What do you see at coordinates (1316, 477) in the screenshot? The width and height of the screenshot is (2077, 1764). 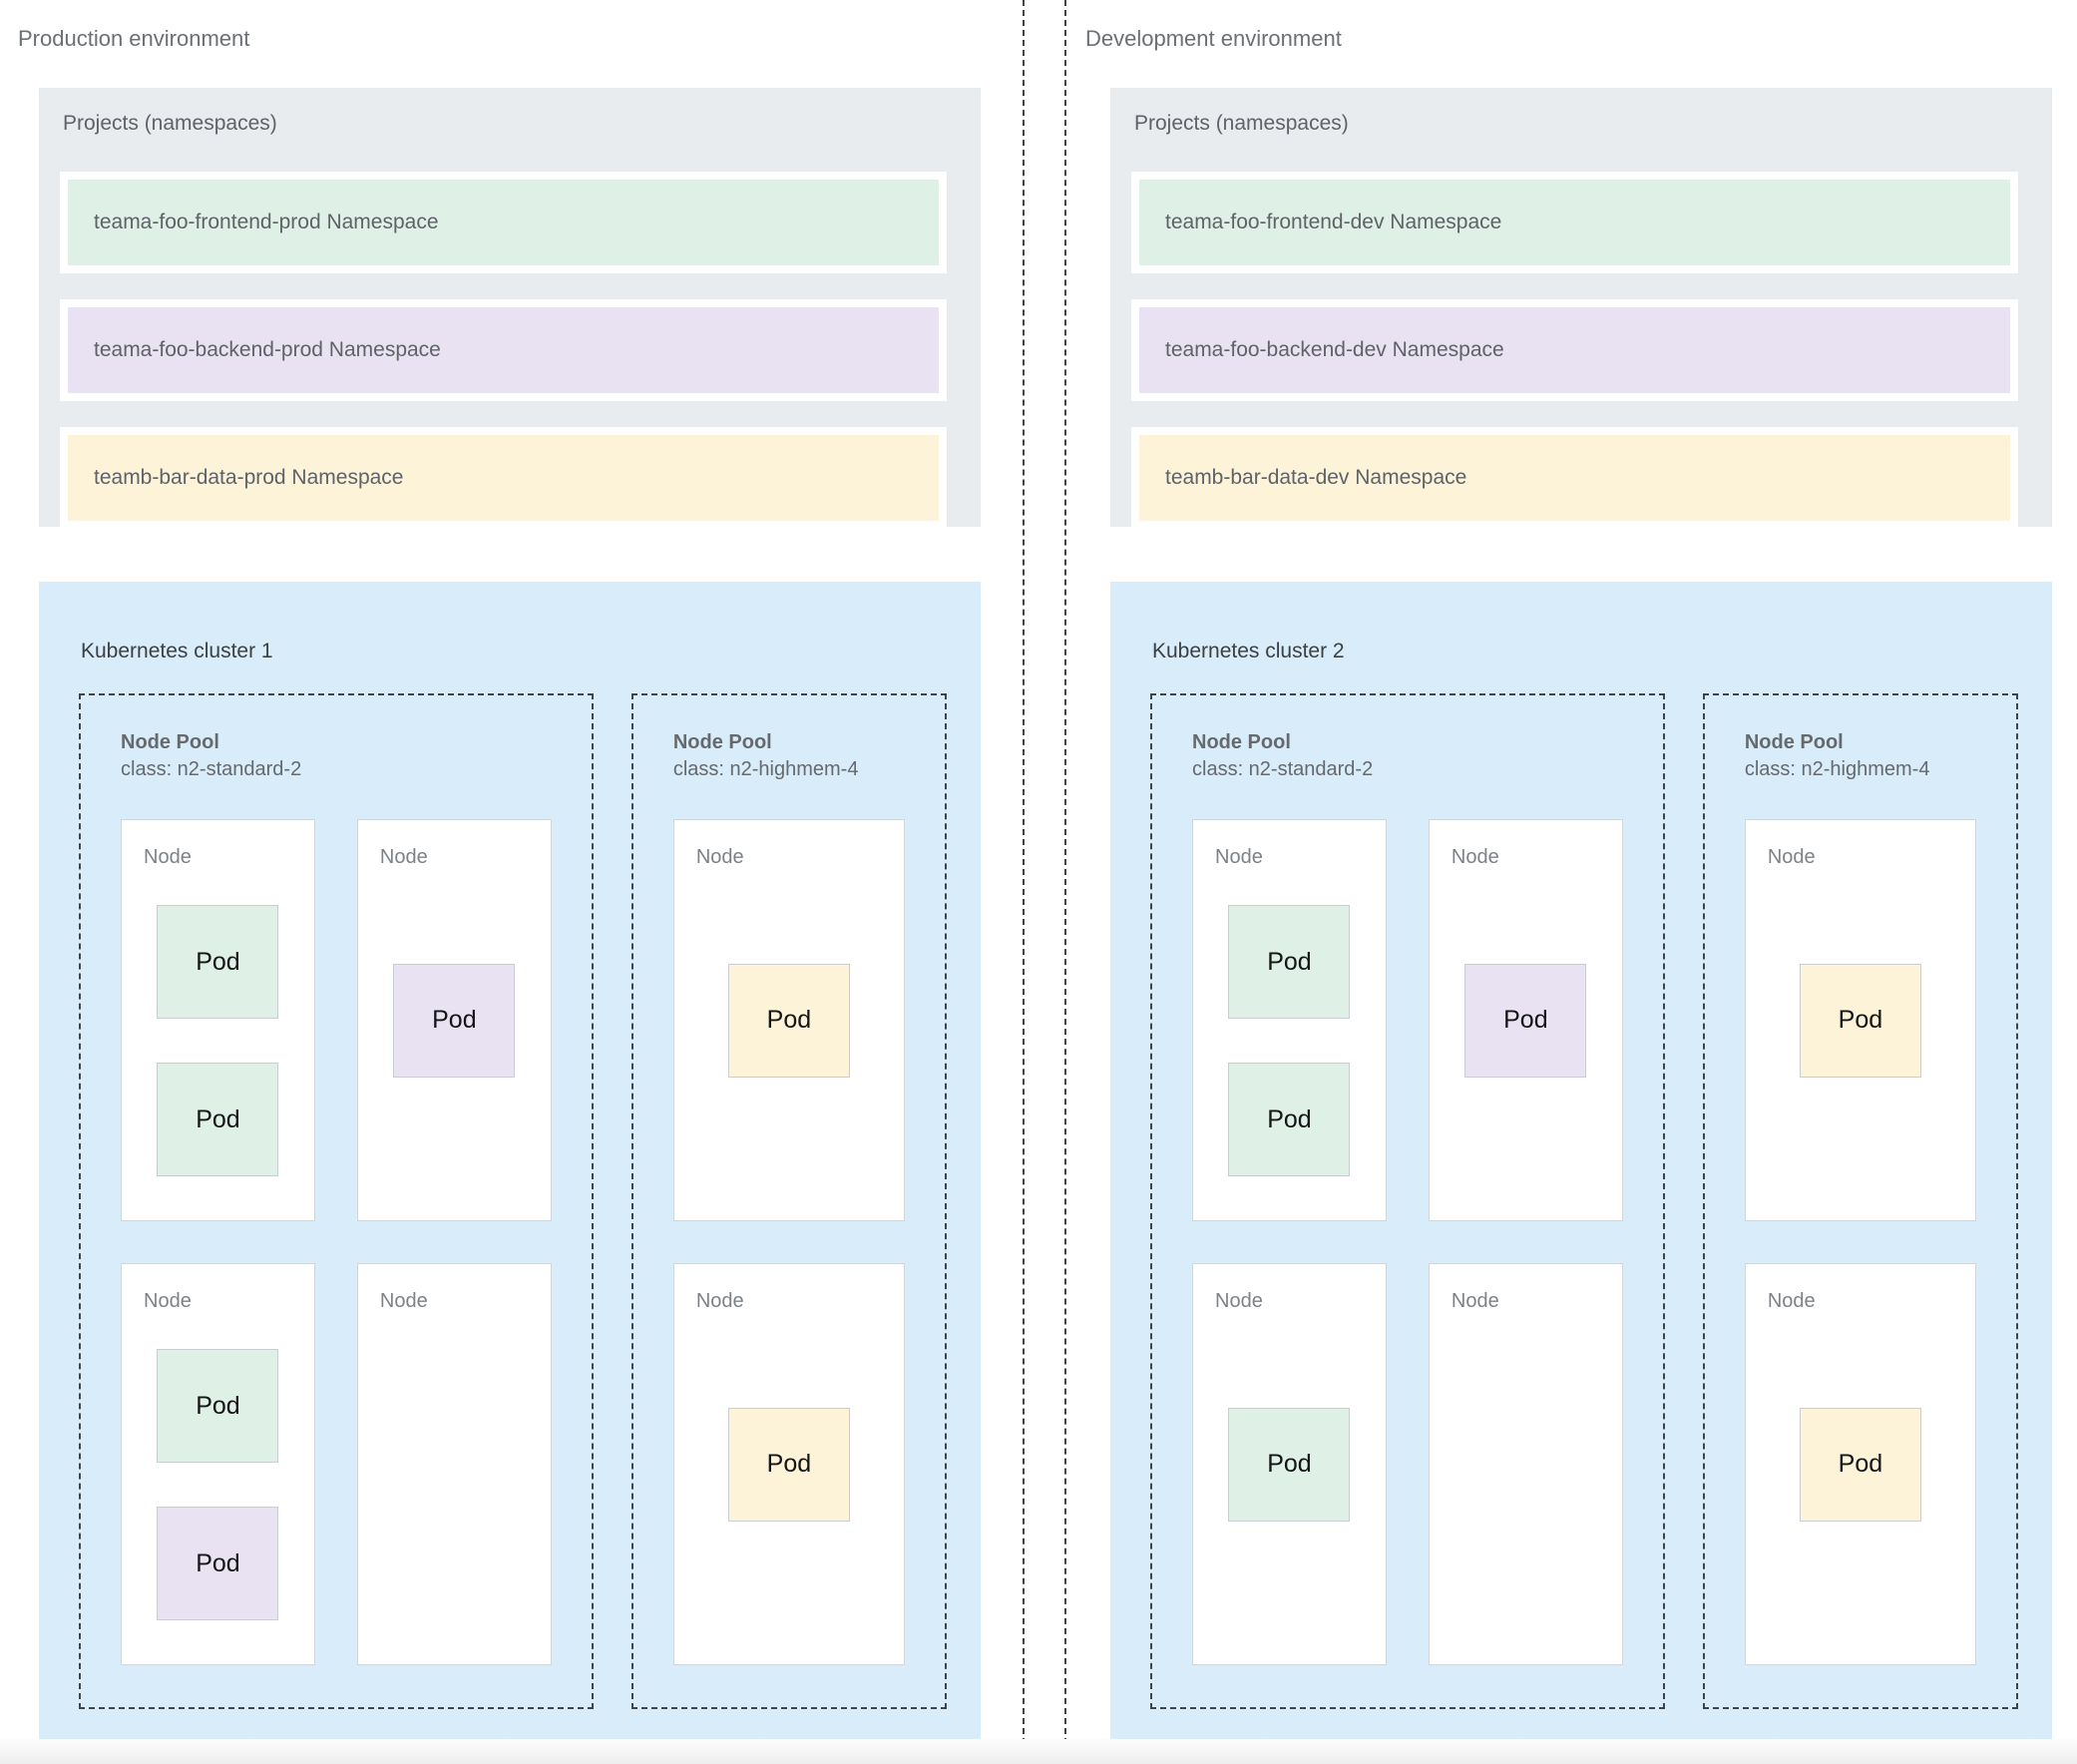 I see `namespace-label: teamb-bar-data-dev Namespace` at bounding box center [1316, 477].